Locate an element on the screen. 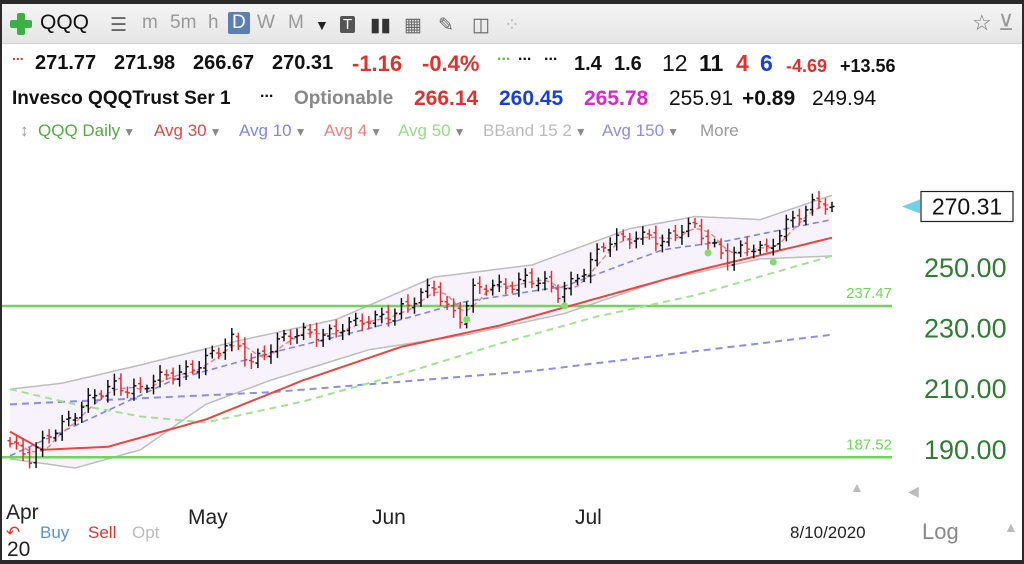 This screenshot has width=1024, height=564. stat-7: -4.69 is located at coordinates (807, 66).